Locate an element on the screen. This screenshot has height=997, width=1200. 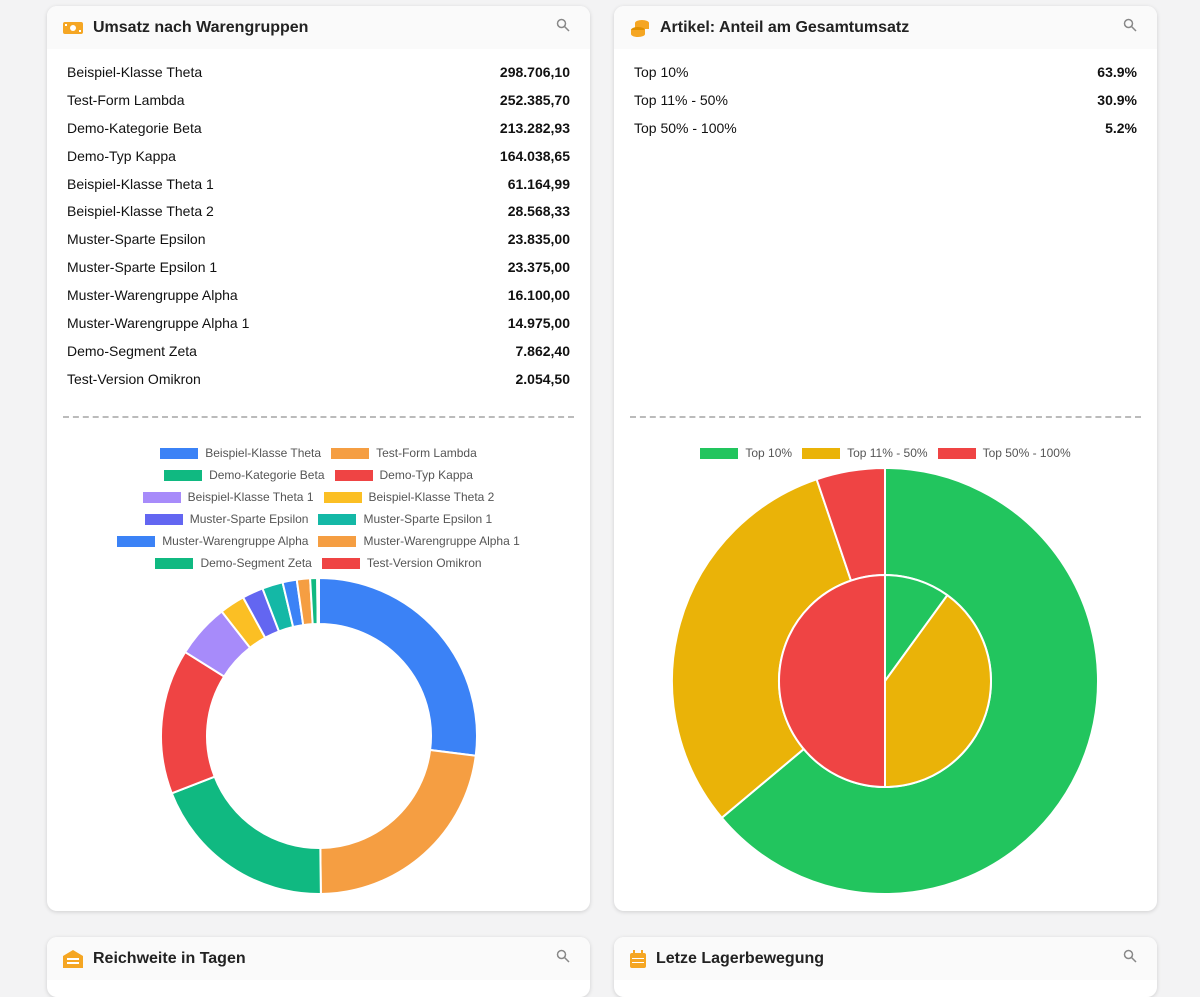
legend-item: Beispiel-Klasse Theta 2 is located at coordinates (409, 497).